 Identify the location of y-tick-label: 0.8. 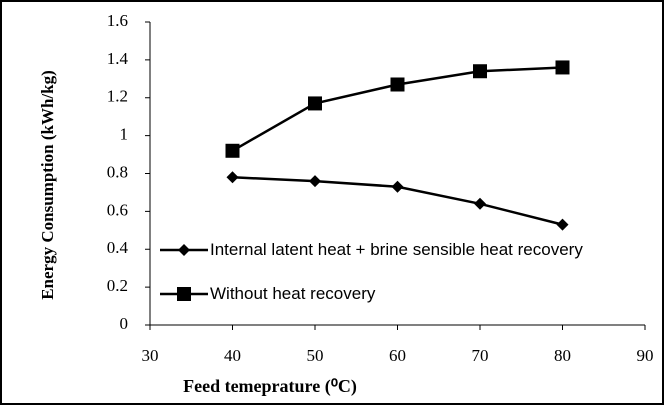
(117, 171).